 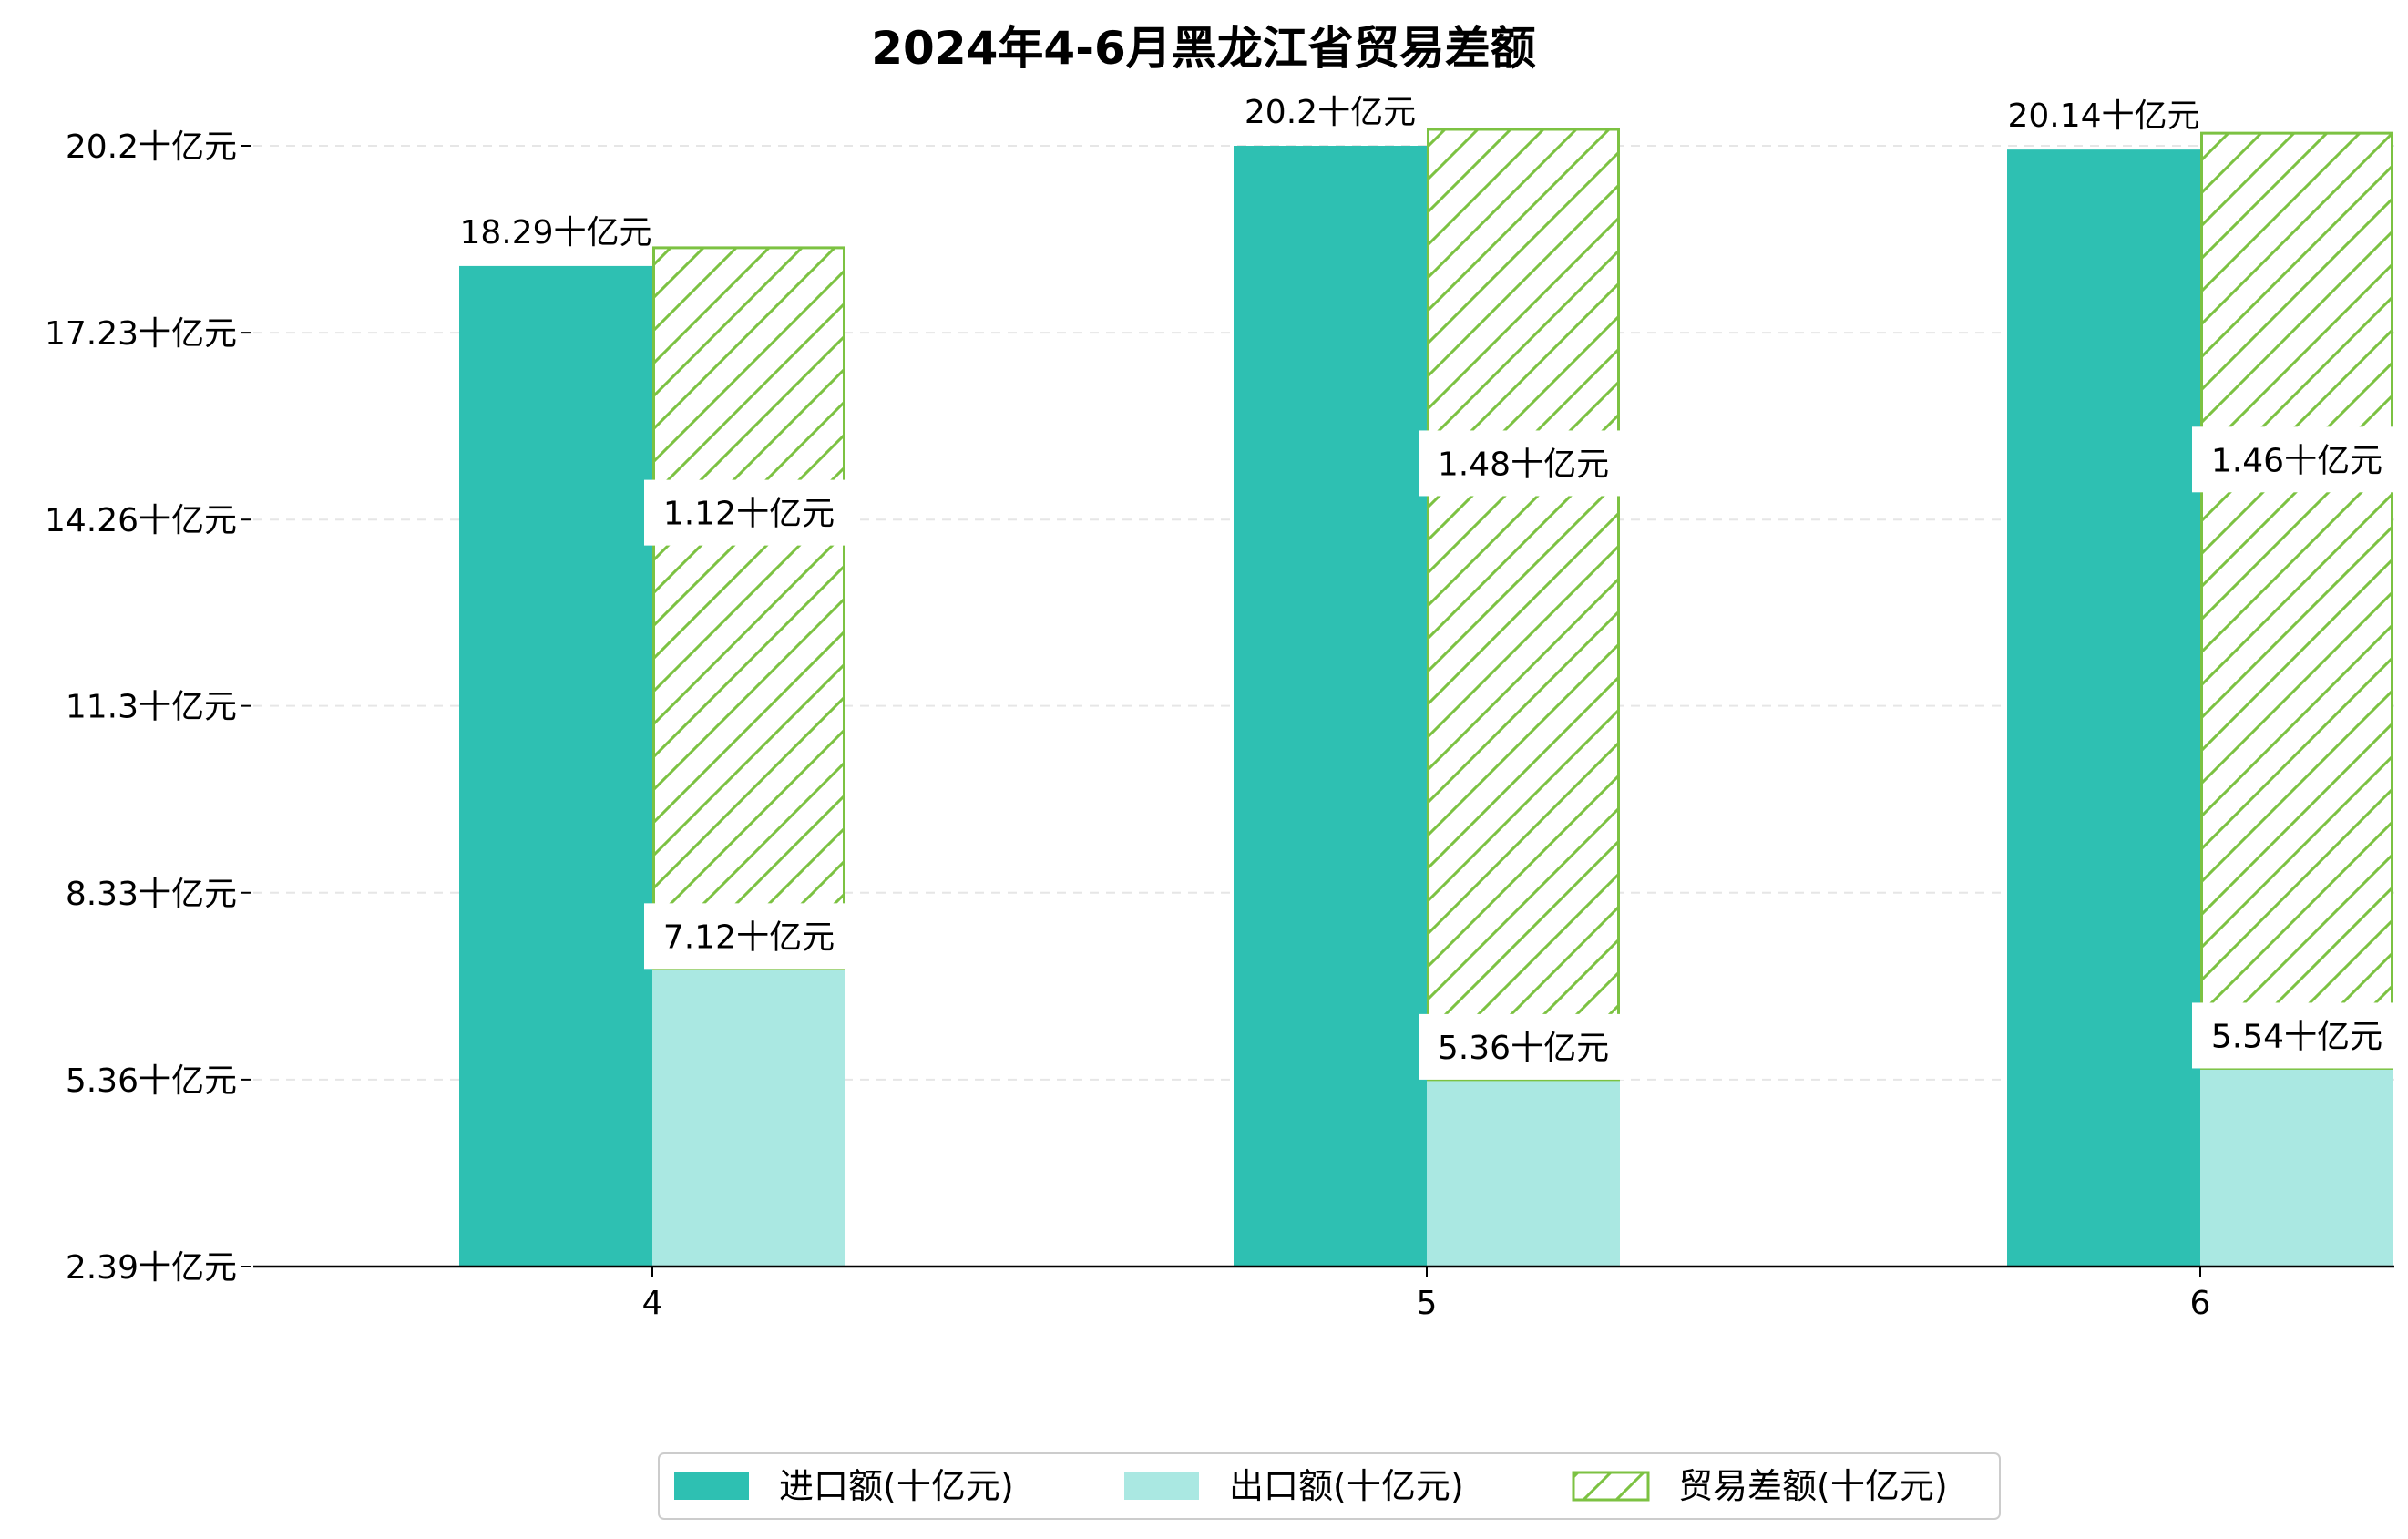 I want to click on y-tick-label: 5.36十亿元, so click(x=151, y=1081).